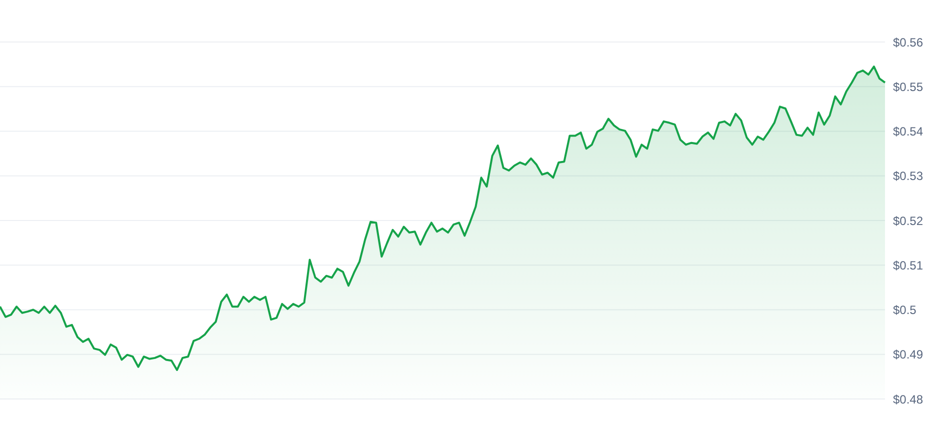  What do you see at coordinates (908, 42) in the screenshot?
I see `y-tick-label: $0.56` at bounding box center [908, 42].